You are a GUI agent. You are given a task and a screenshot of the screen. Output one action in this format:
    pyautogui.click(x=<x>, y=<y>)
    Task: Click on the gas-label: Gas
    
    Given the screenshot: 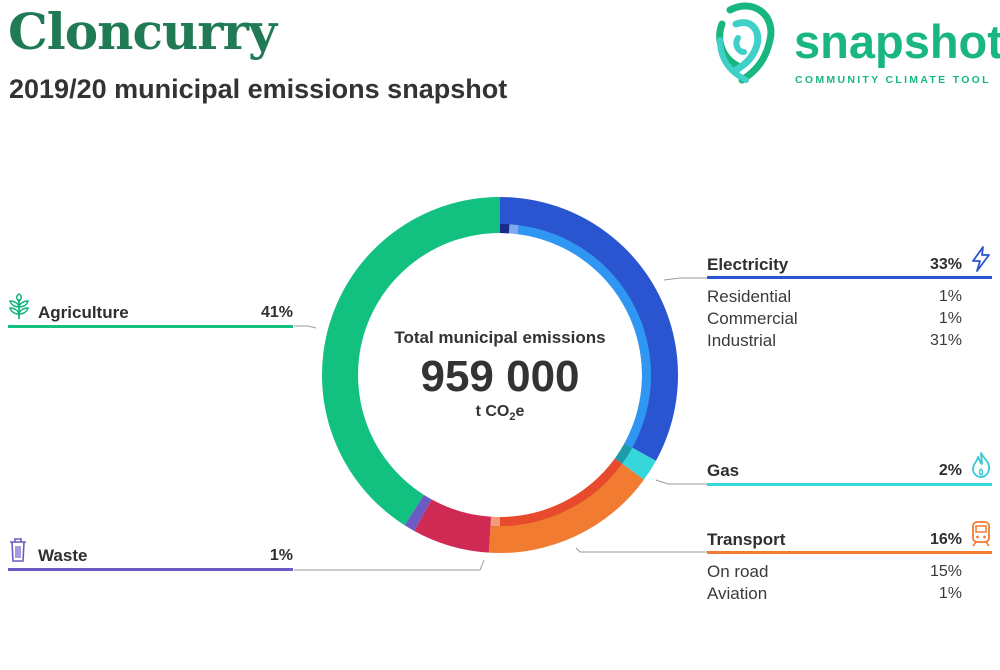 What is the action you would take?
    pyautogui.click(x=723, y=470)
    